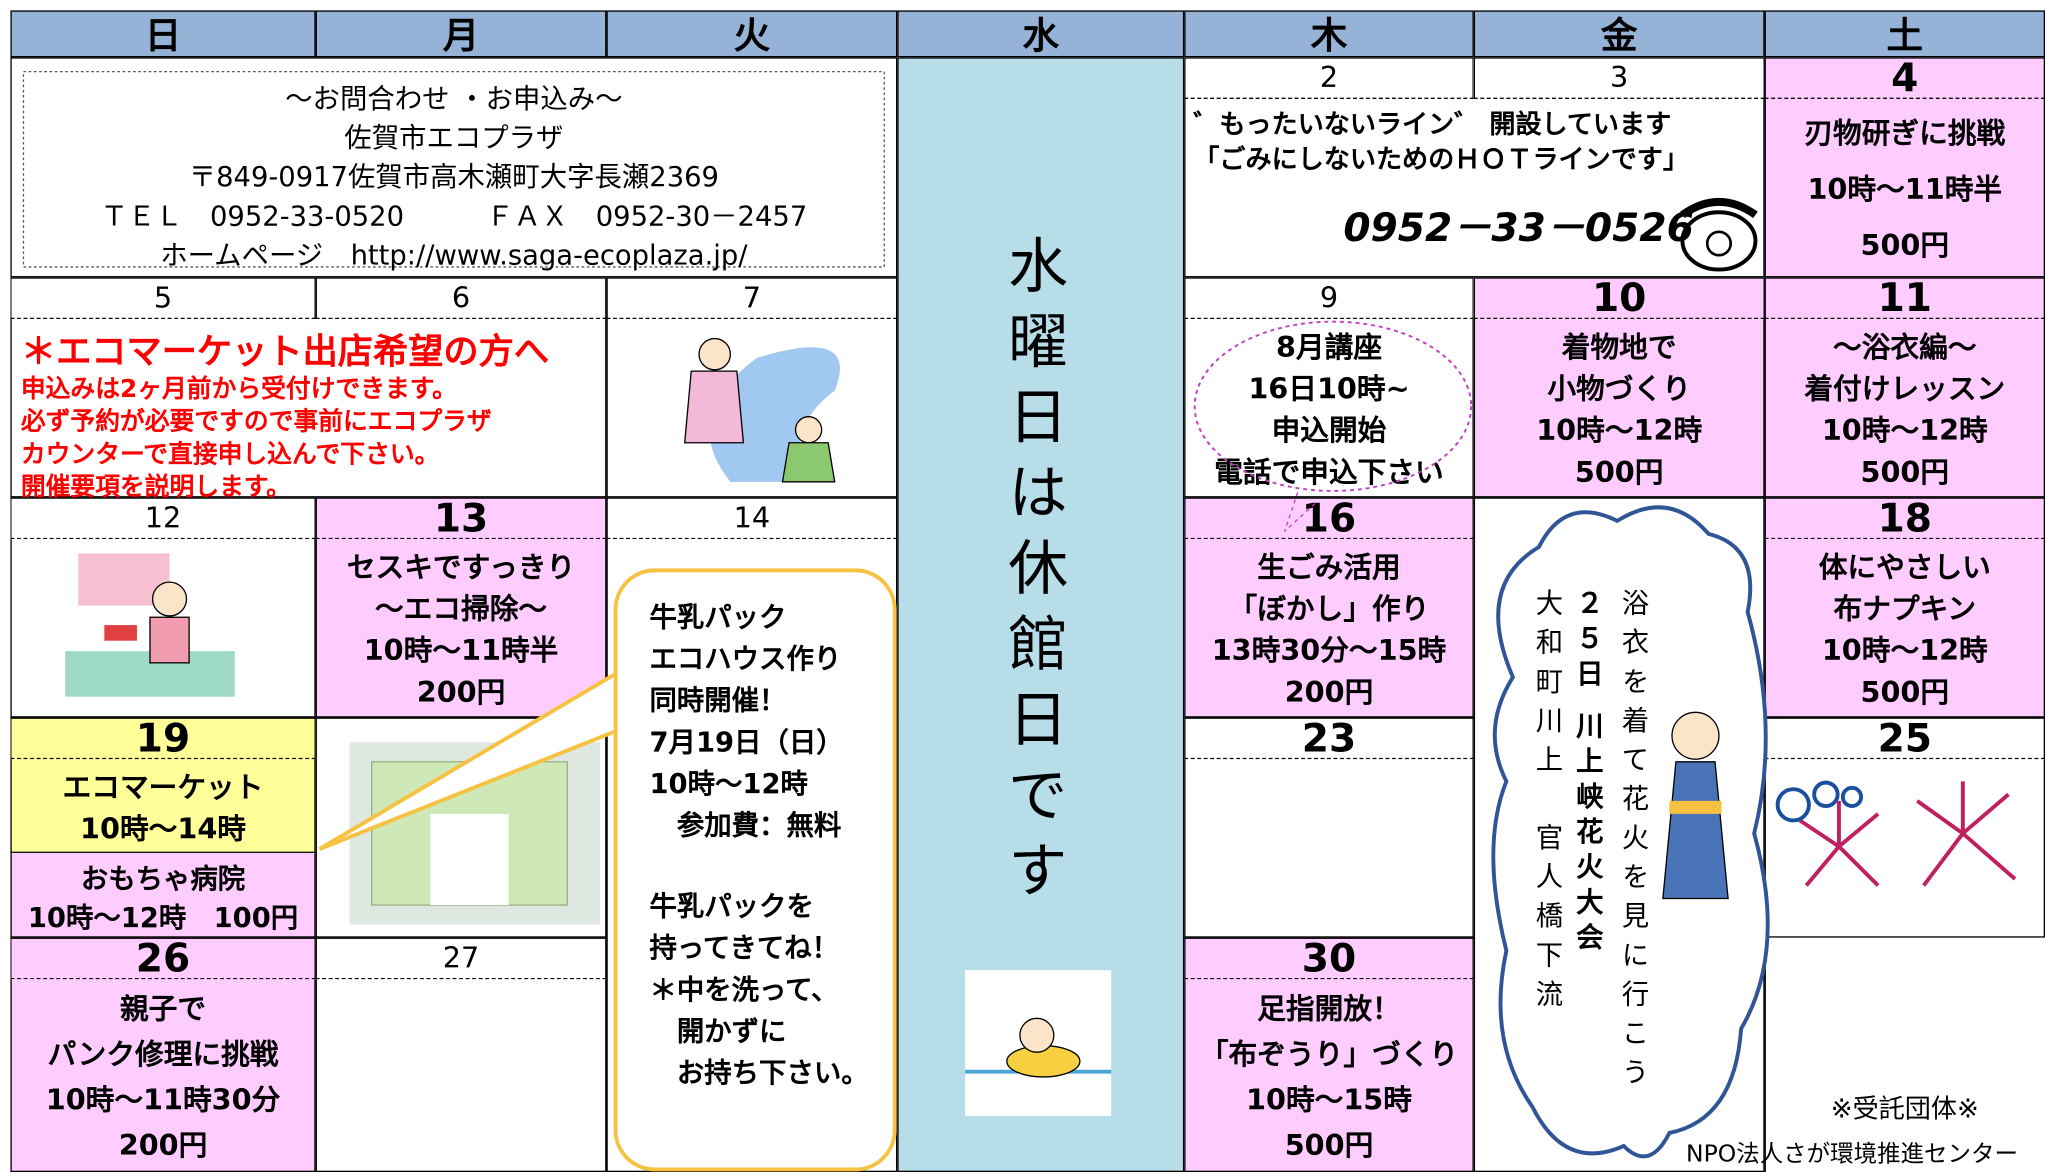 This screenshot has width=2045, height=1172. Describe the element at coordinates (1588, 773) in the screenshot. I see `festival-line: ２５日 川上峡花火大会` at that location.